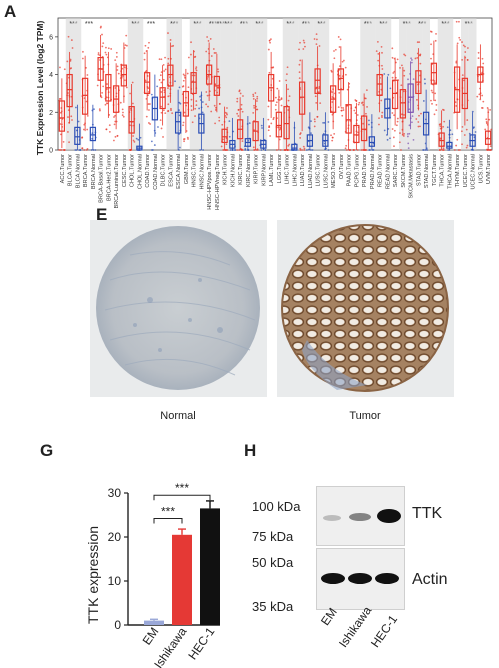 This screenshot has height=668, width=499. I want to click on normal-tissue-frame, so click(178, 308).